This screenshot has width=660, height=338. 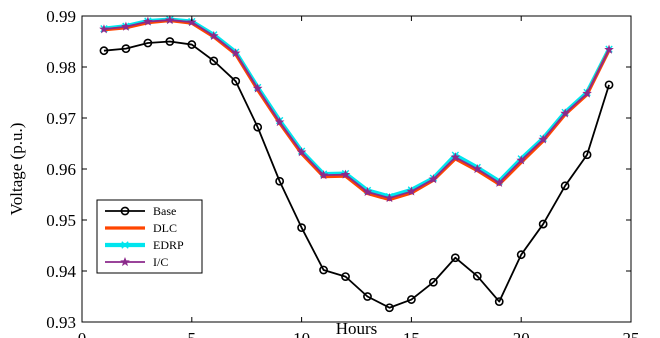 I want to click on x-tick-label: 15, so click(x=411, y=333).